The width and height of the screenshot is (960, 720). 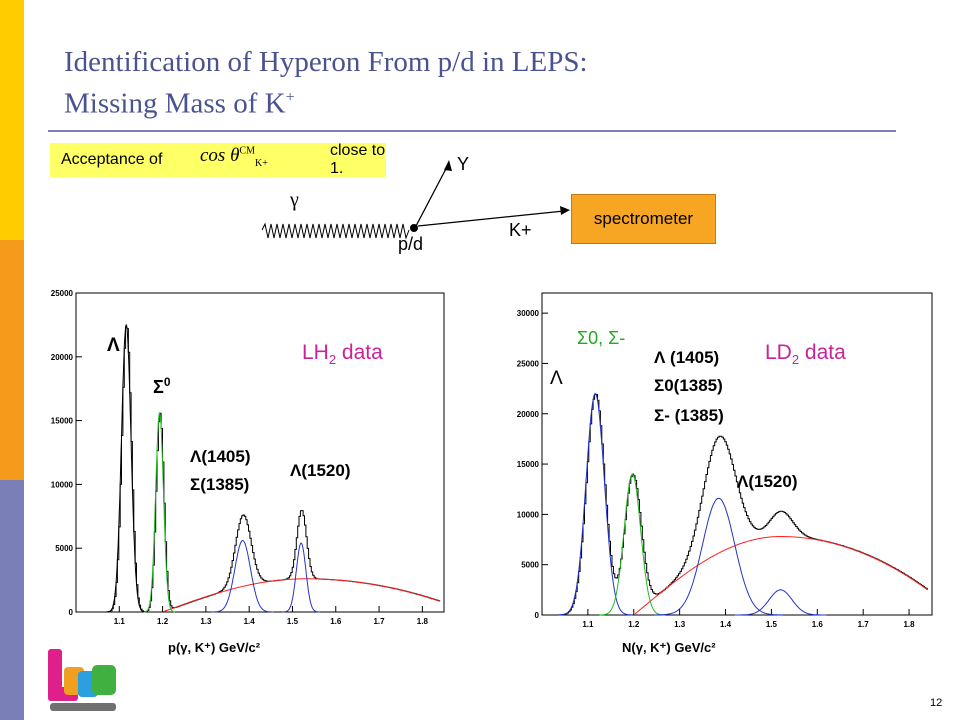 What do you see at coordinates (472, 131) in the screenshot?
I see `title-underline` at bounding box center [472, 131].